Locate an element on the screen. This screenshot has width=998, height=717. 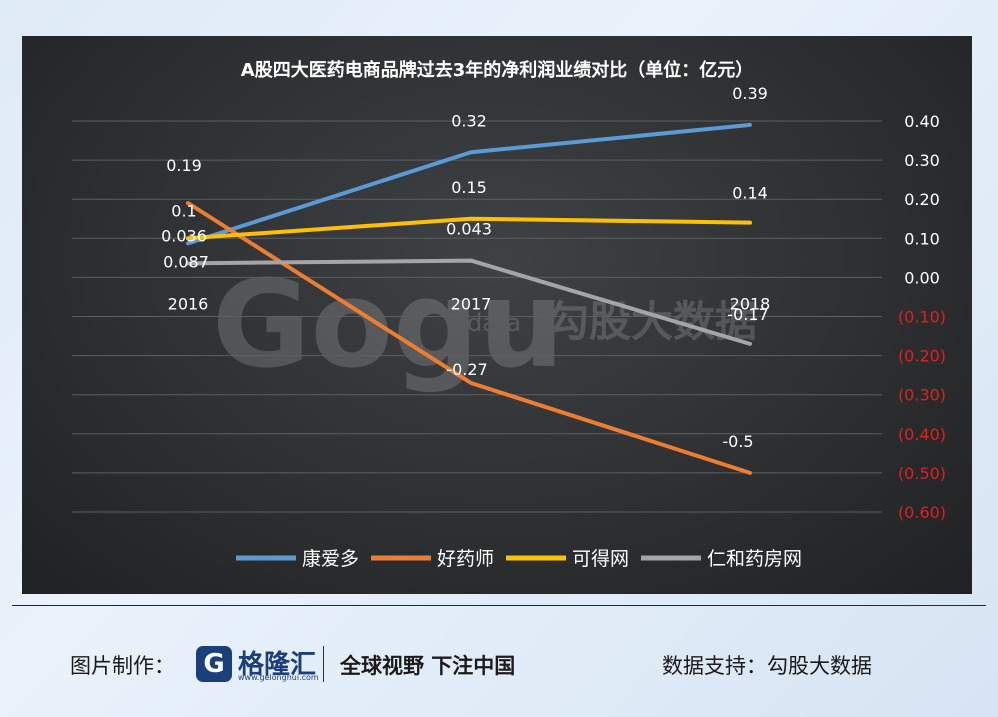
footer-source: 数据支持：勾股大数据 is located at coordinates (767, 666).